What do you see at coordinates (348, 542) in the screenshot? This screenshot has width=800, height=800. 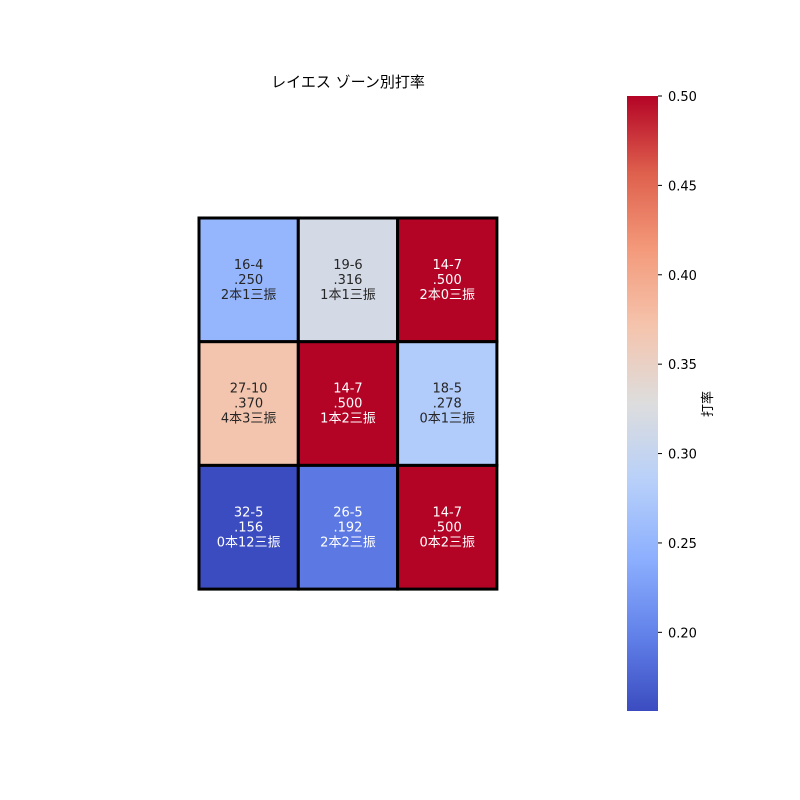 I see `cell-detail: 2本2三振` at bounding box center [348, 542].